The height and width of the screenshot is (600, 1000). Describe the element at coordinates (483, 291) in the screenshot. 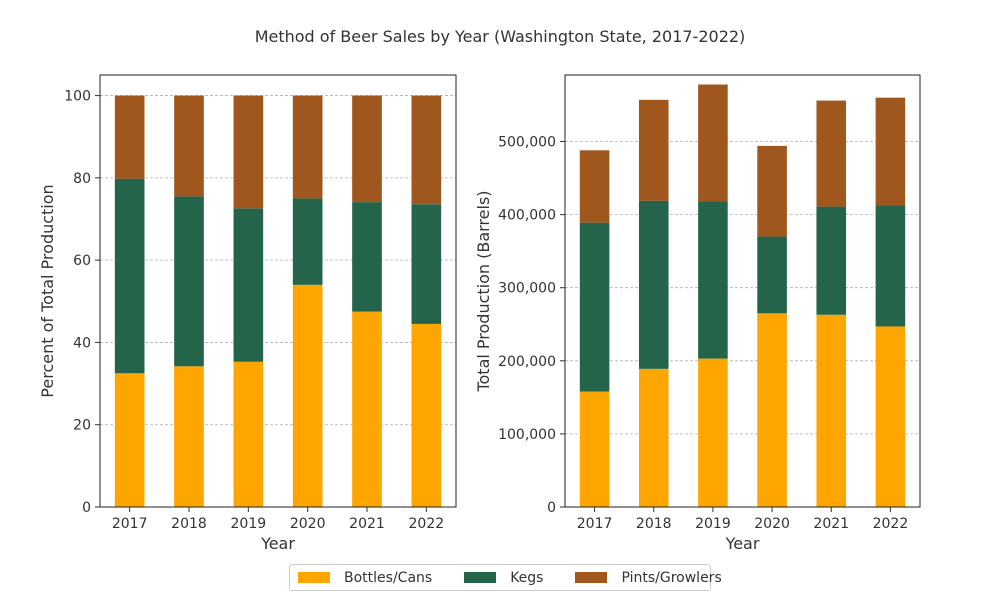

I see `y-axis-label: Total Production (Barrels)` at that location.